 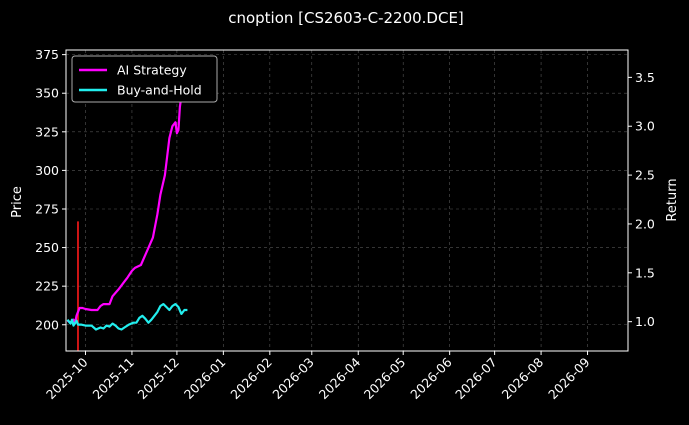 I want to click on y2-tick-label: 2.0, so click(x=645, y=223).